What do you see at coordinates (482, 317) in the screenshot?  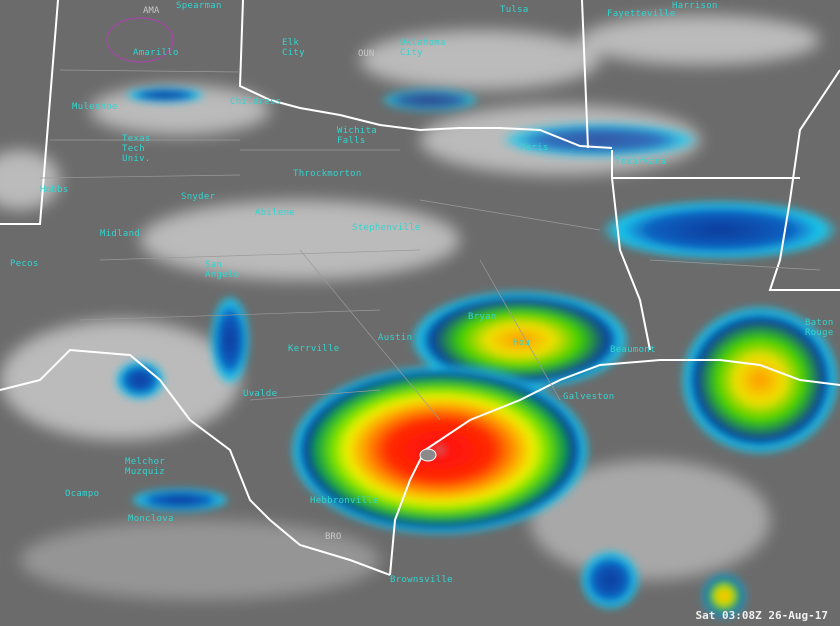 I see `city-bryan: Bryan` at bounding box center [482, 317].